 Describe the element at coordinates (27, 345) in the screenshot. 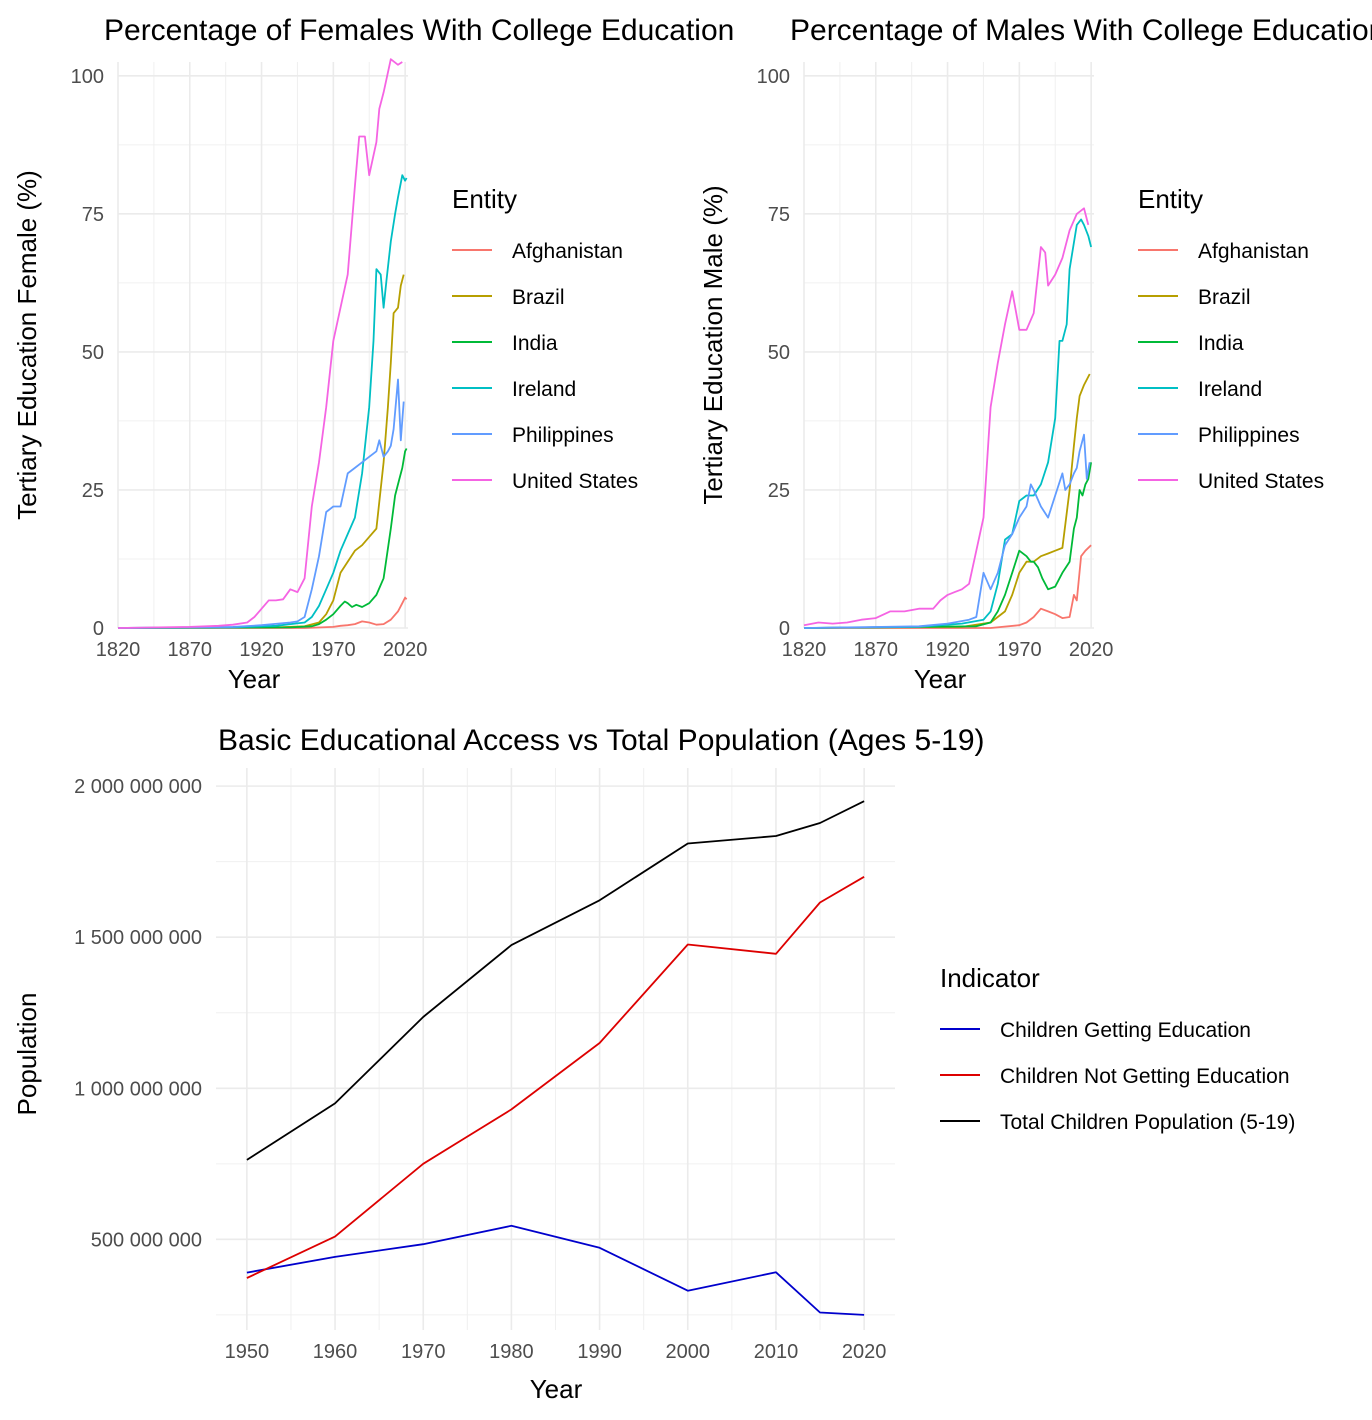

I see `y-axis-title: Tertiary Education Female (%)` at that location.